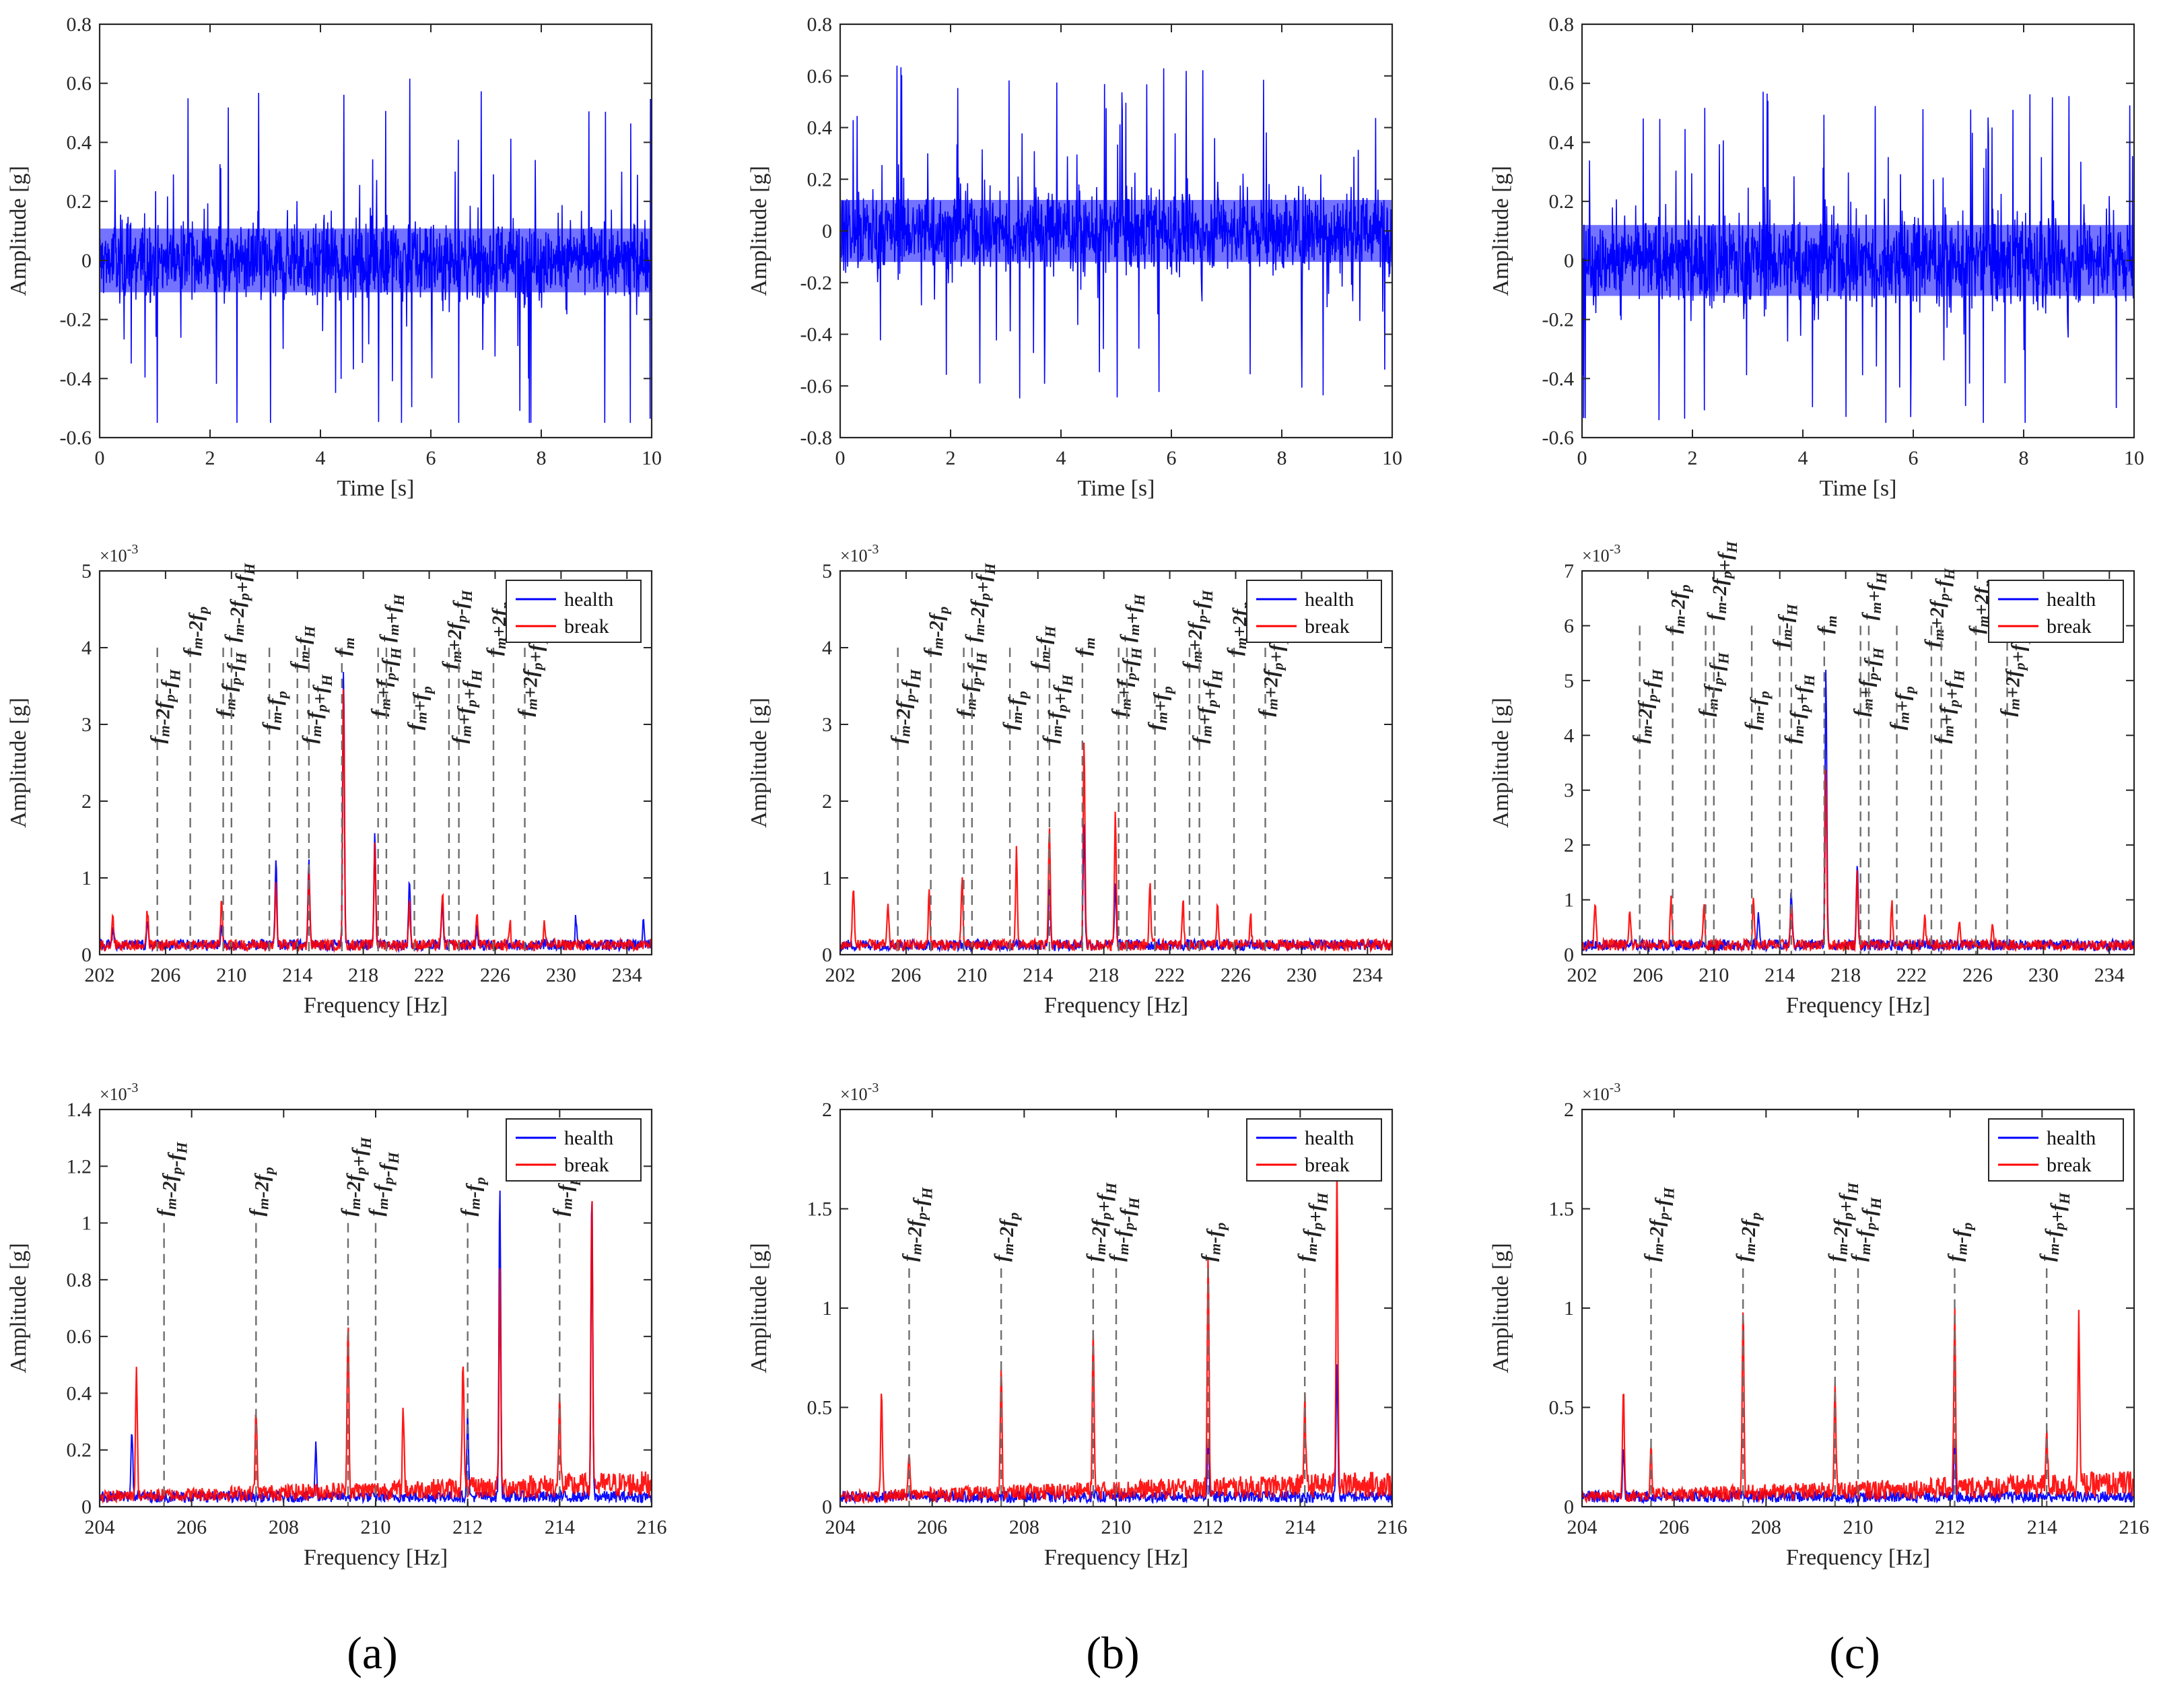  Describe the element at coordinates (76, 320) in the screenshot. I see `y-tick-label: -0.2` at that location.